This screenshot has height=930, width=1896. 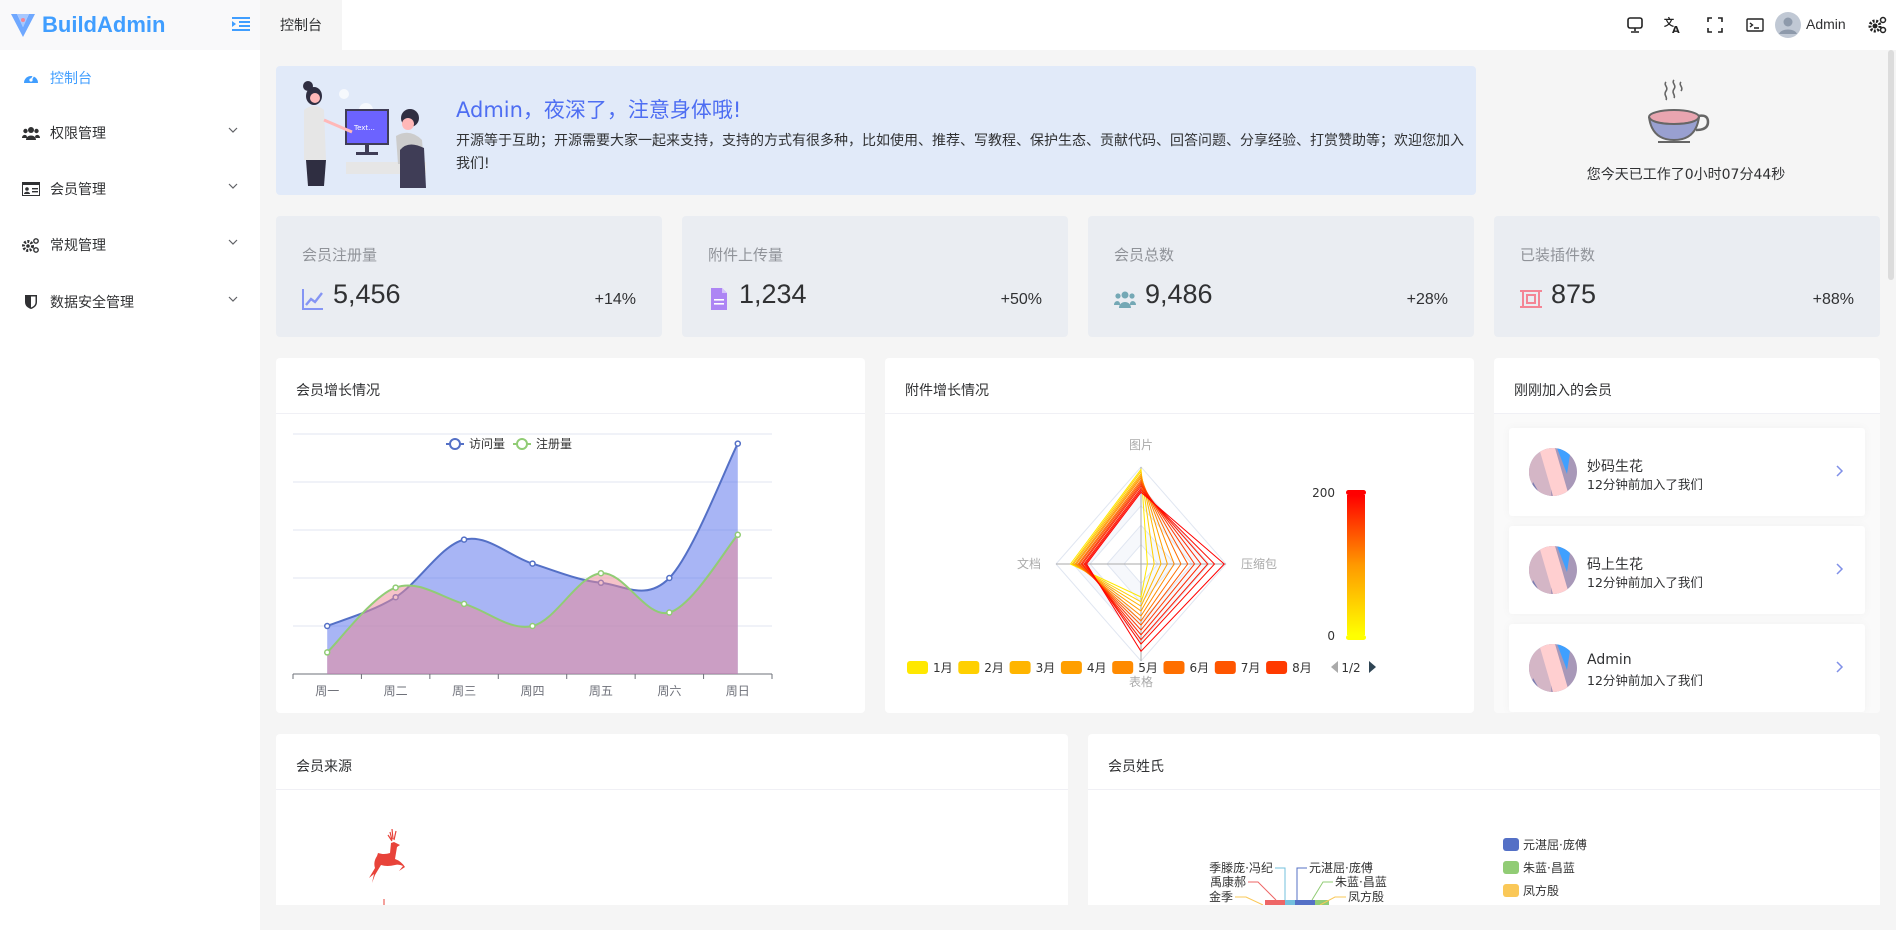 What do you see at coordinates (719, 299) in the screenshot?
I see `file-icon` at bounding box center [719, 299].